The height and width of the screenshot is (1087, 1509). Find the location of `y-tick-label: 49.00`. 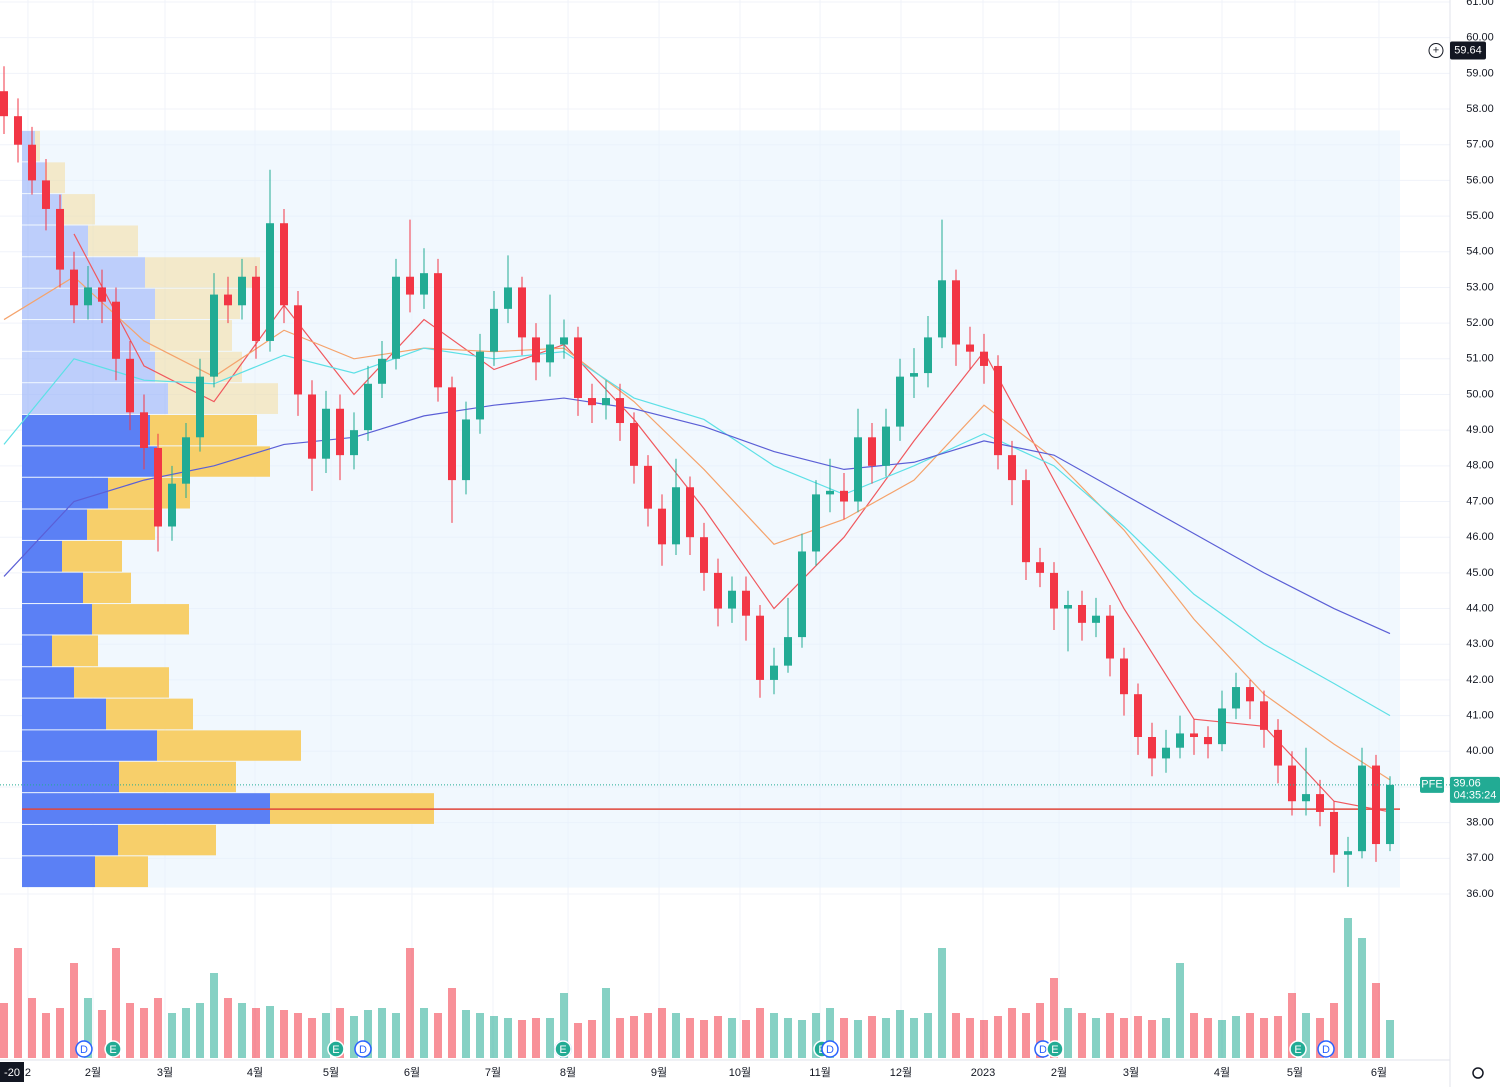

y-tick-label: 49.00 is located at coordinates (1480, 430).